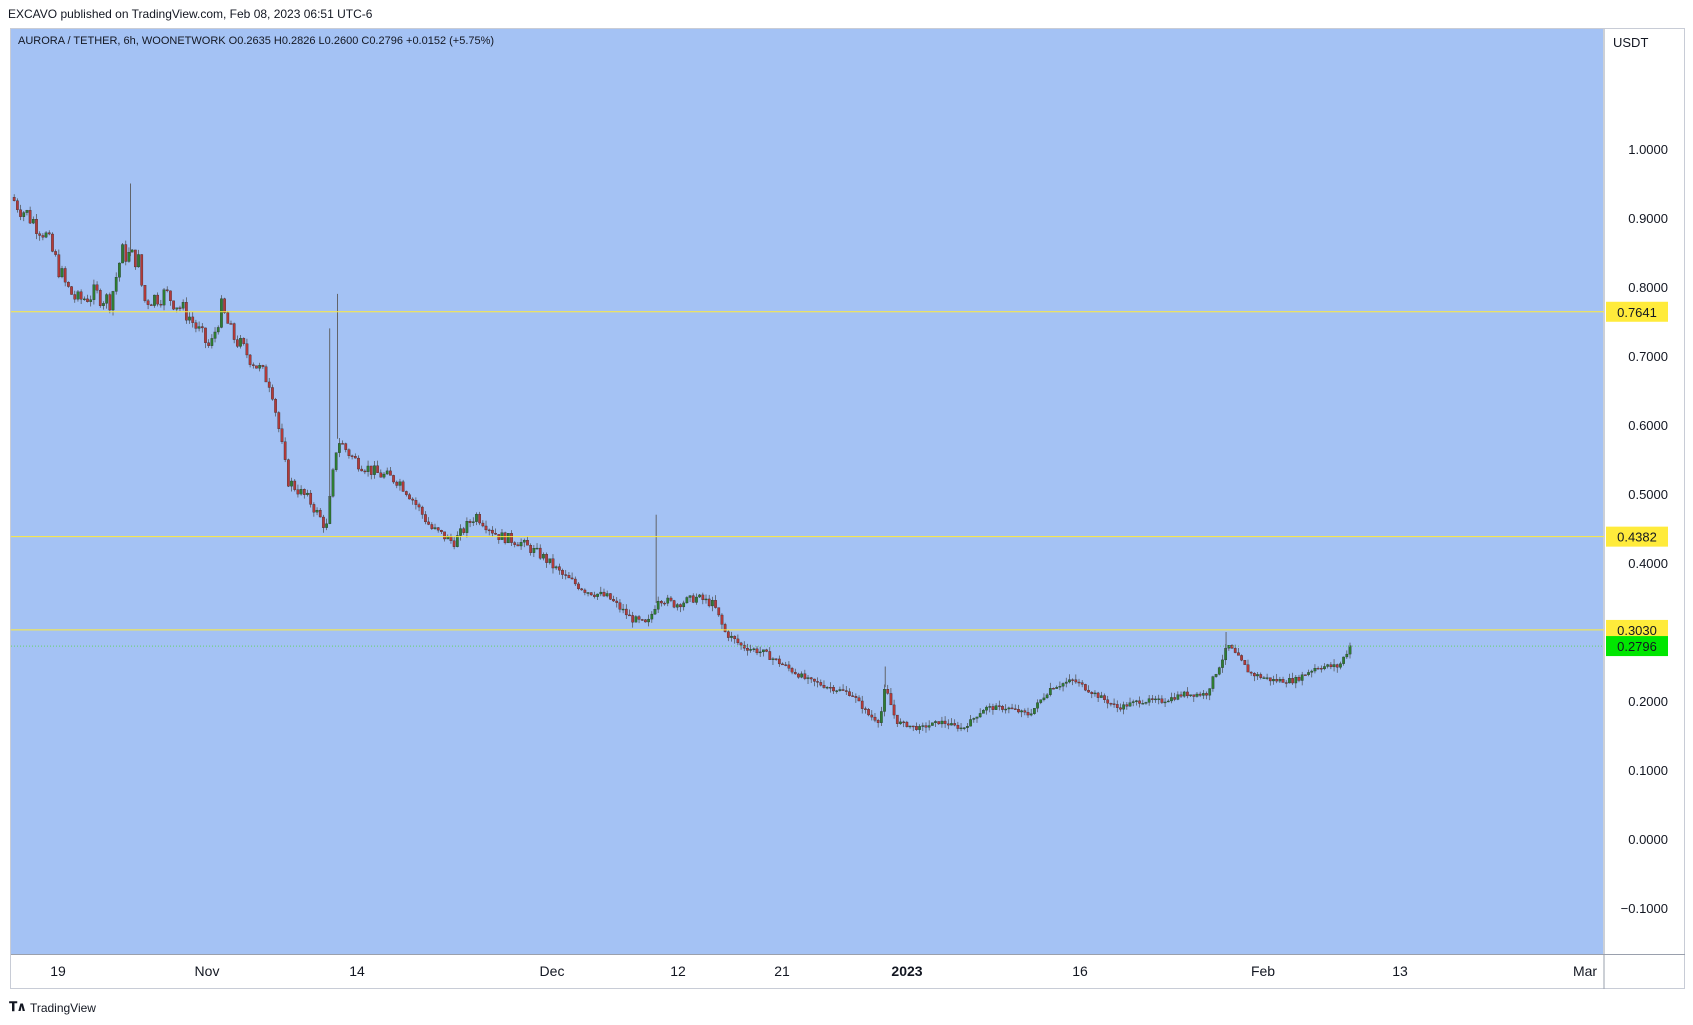 The height and width of the screenshot is (1025, 1693). I want to click on axis-unit-label: USDT, so click(1631, 42).